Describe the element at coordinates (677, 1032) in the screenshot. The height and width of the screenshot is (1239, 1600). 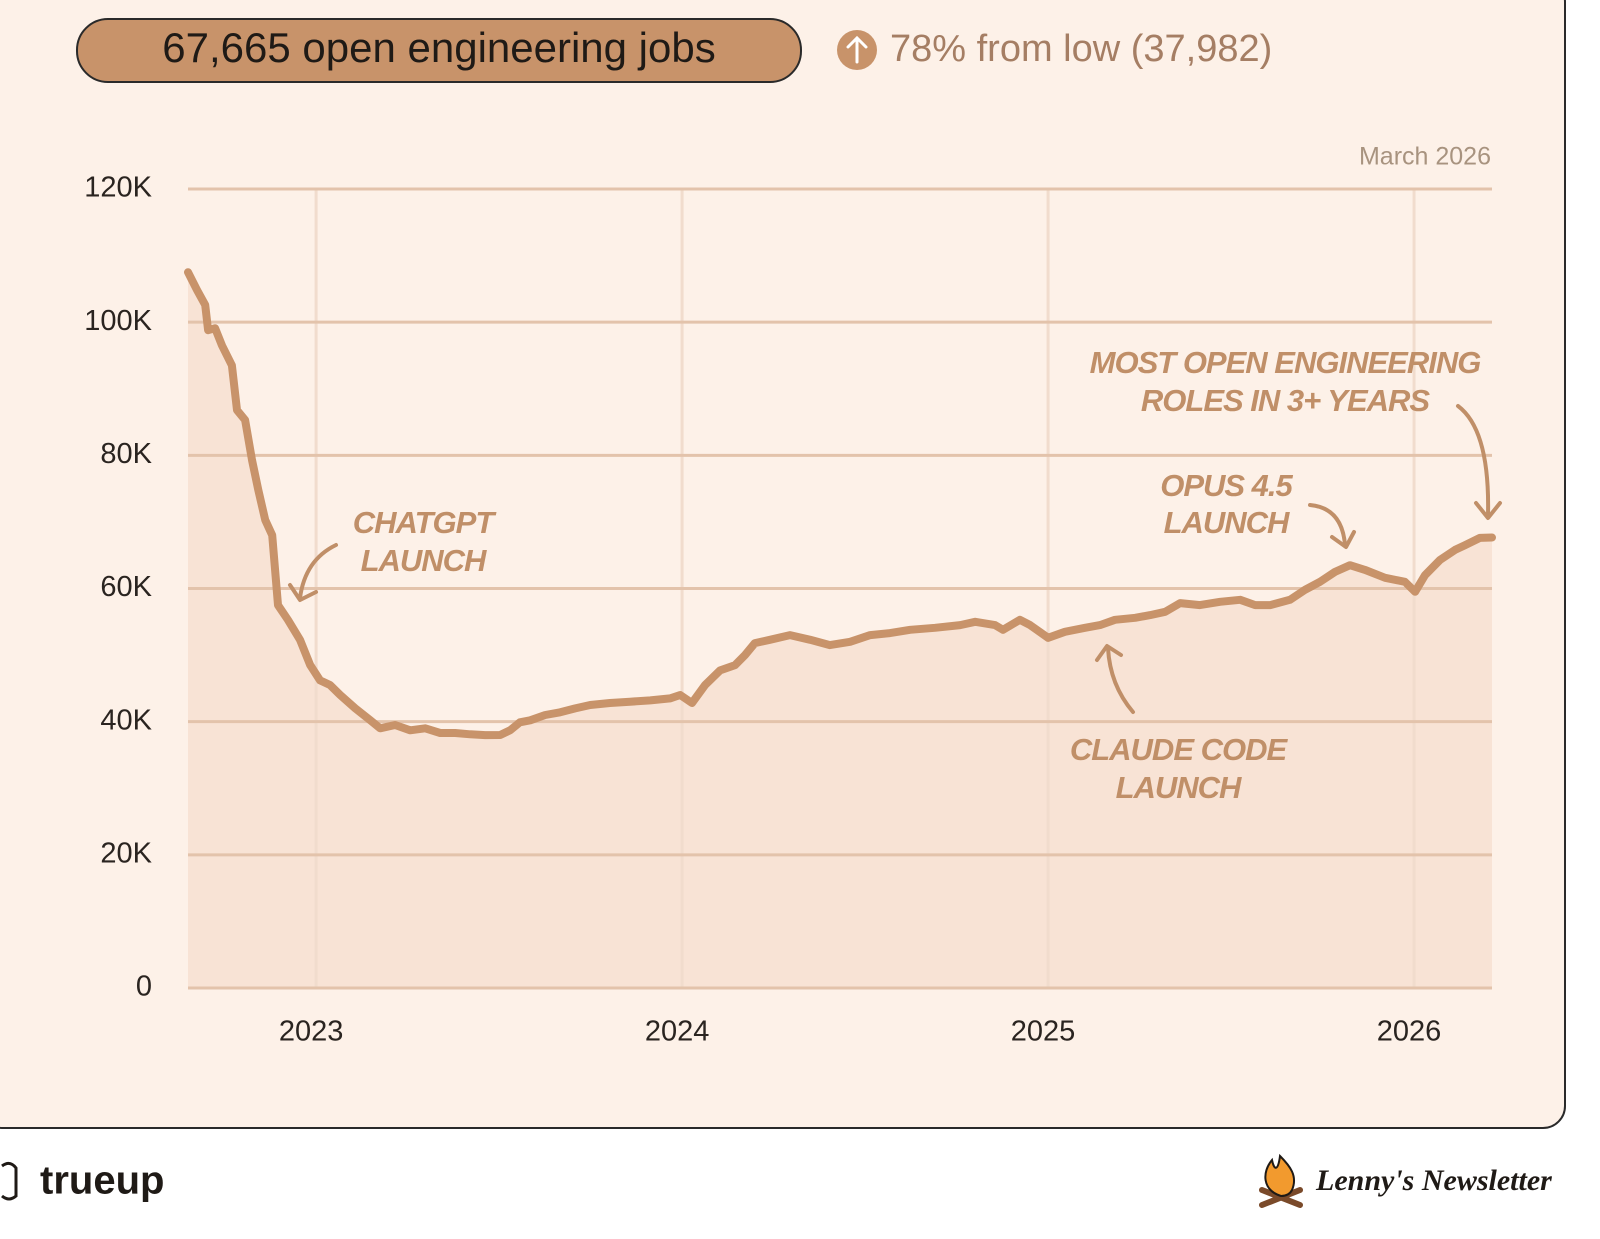
I see `x-tick-label: 2024` at that location.